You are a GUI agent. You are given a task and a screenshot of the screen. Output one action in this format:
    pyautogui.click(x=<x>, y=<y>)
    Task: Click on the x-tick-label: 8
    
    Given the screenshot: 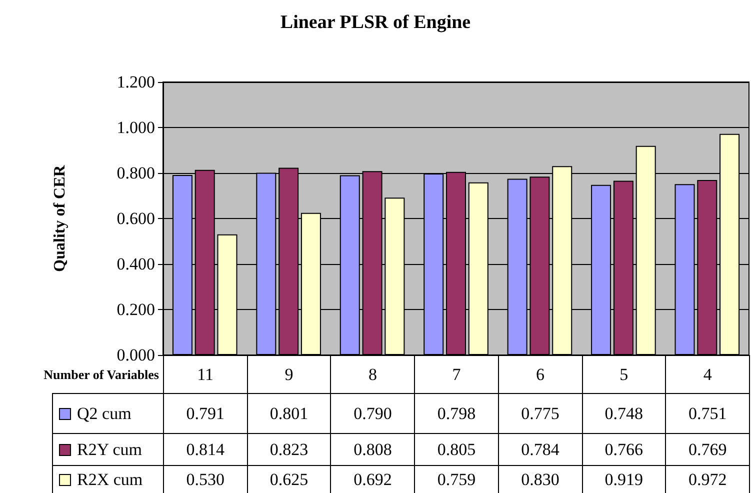 What is the action you would take?
    pyautogui.click(x=373, y=374)
    